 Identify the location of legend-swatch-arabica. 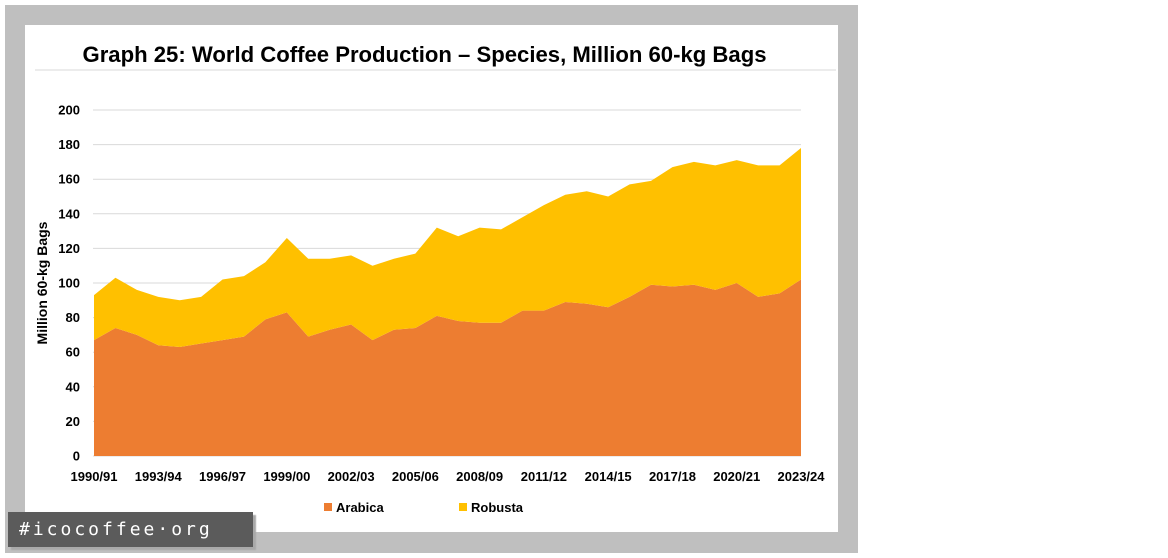
(328, 507).